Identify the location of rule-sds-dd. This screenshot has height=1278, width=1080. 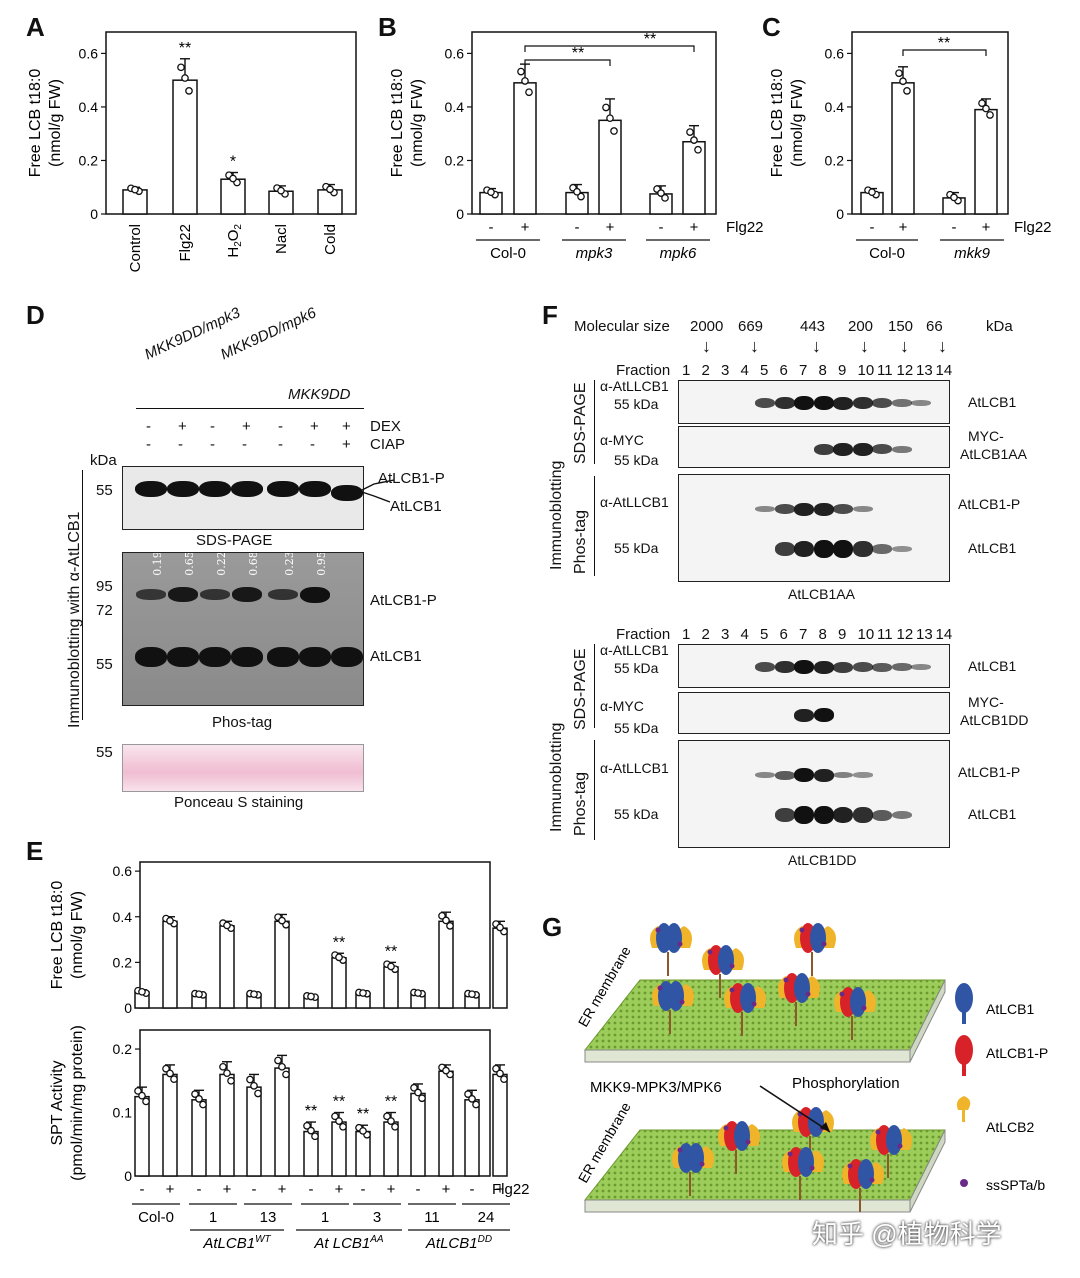
(594, 686).